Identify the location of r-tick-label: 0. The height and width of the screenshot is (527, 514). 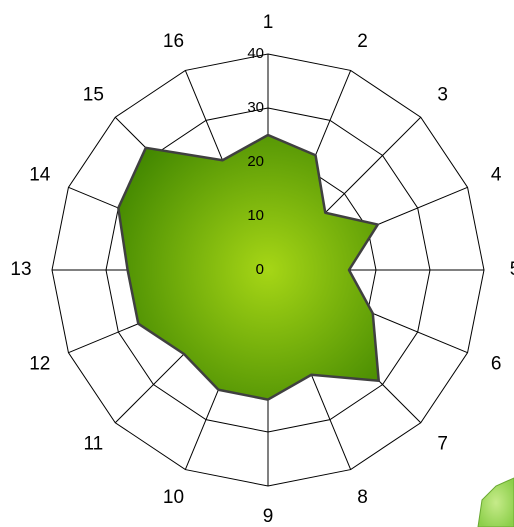
(260, 269).